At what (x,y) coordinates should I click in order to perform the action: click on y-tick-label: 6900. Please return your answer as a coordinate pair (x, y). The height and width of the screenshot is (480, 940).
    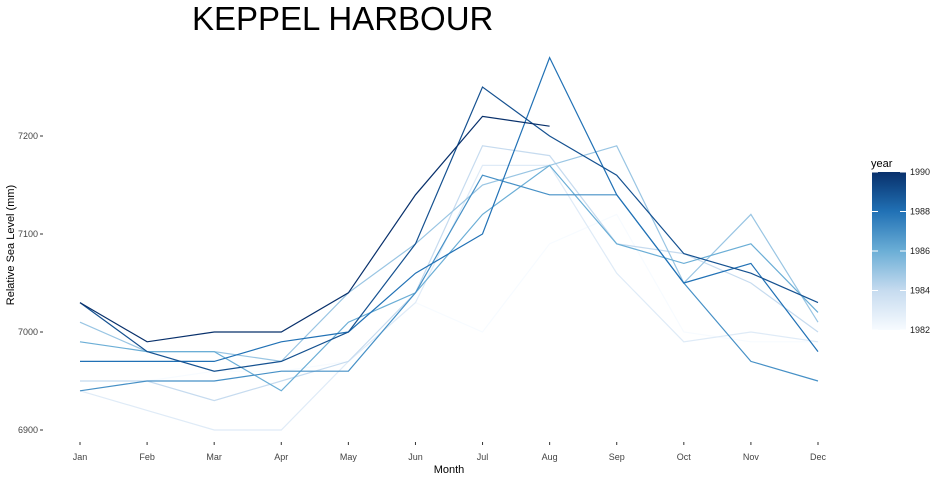
    Looking at the image, I should click on (28, 430).